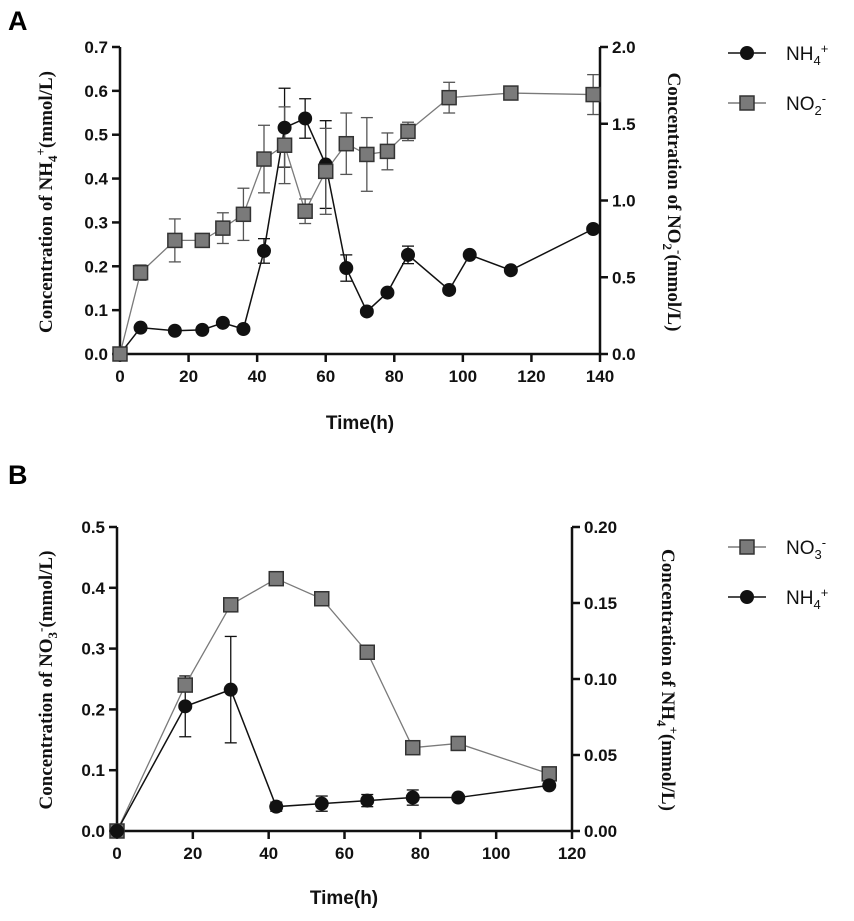 Image resolution: width=854 pixels, height=921 pixels. Describe the element at coordinates (93, 527) in the screenshot. I see `panel-b-left-tick-label: 0.5` at that location.